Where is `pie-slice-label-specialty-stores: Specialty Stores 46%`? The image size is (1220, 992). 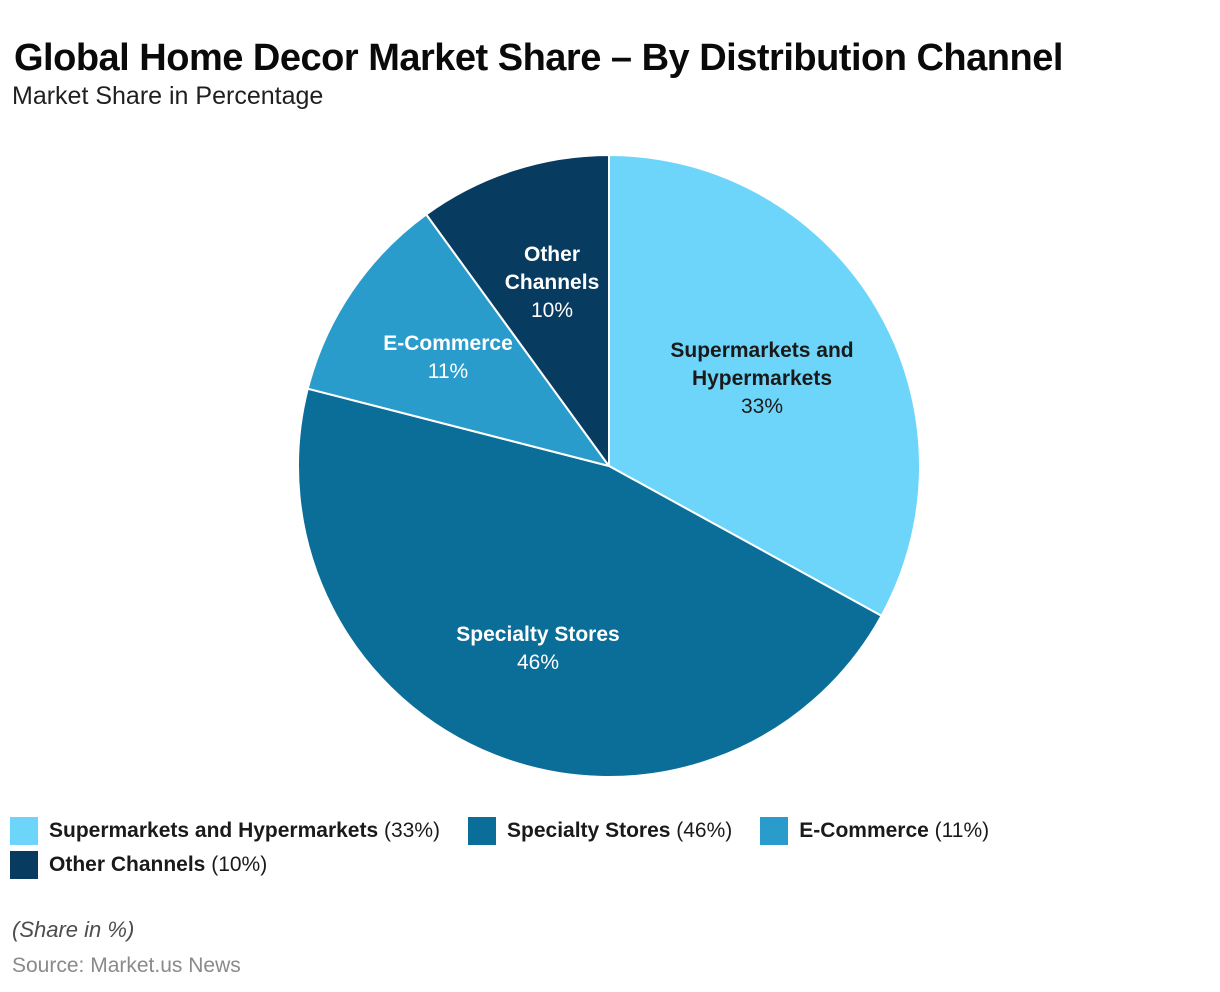
pie-slice-label-specialty-stores: Specialty Stores 46% is located at coordinates (537, 648).